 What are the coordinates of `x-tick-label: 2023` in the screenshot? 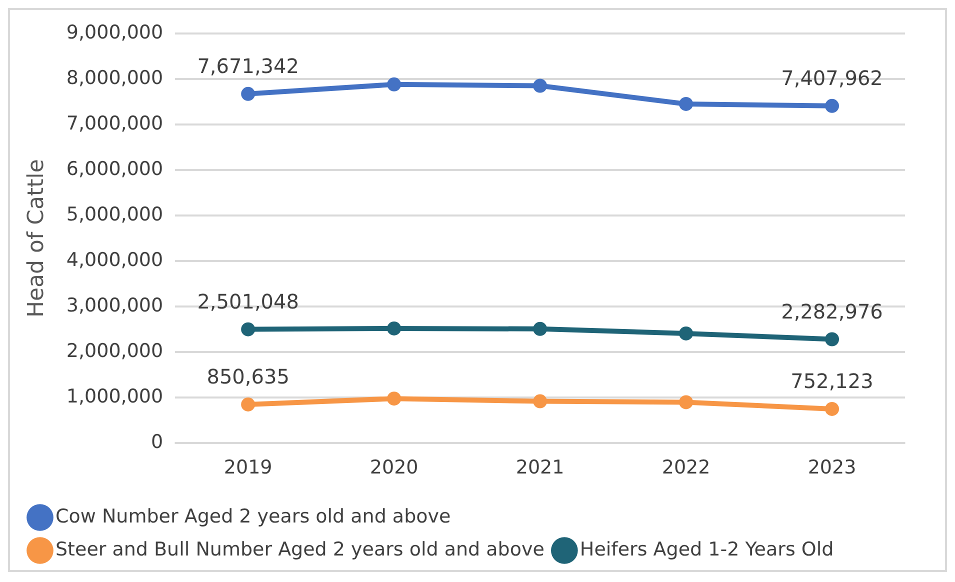 It's located at (832, 467).